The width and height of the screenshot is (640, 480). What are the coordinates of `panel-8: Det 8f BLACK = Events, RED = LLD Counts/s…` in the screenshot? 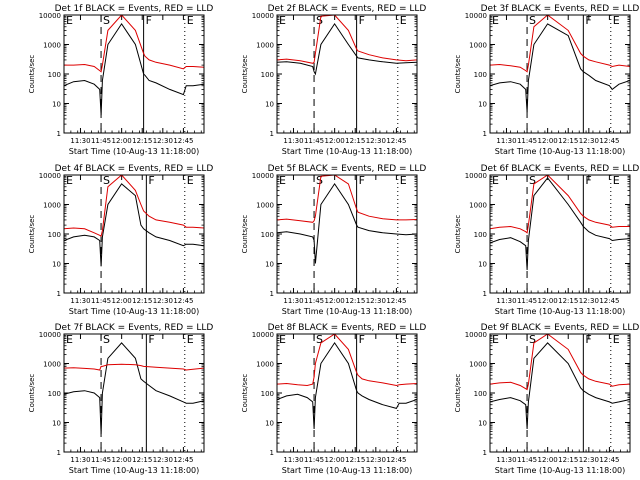 It's located at (333, 399).